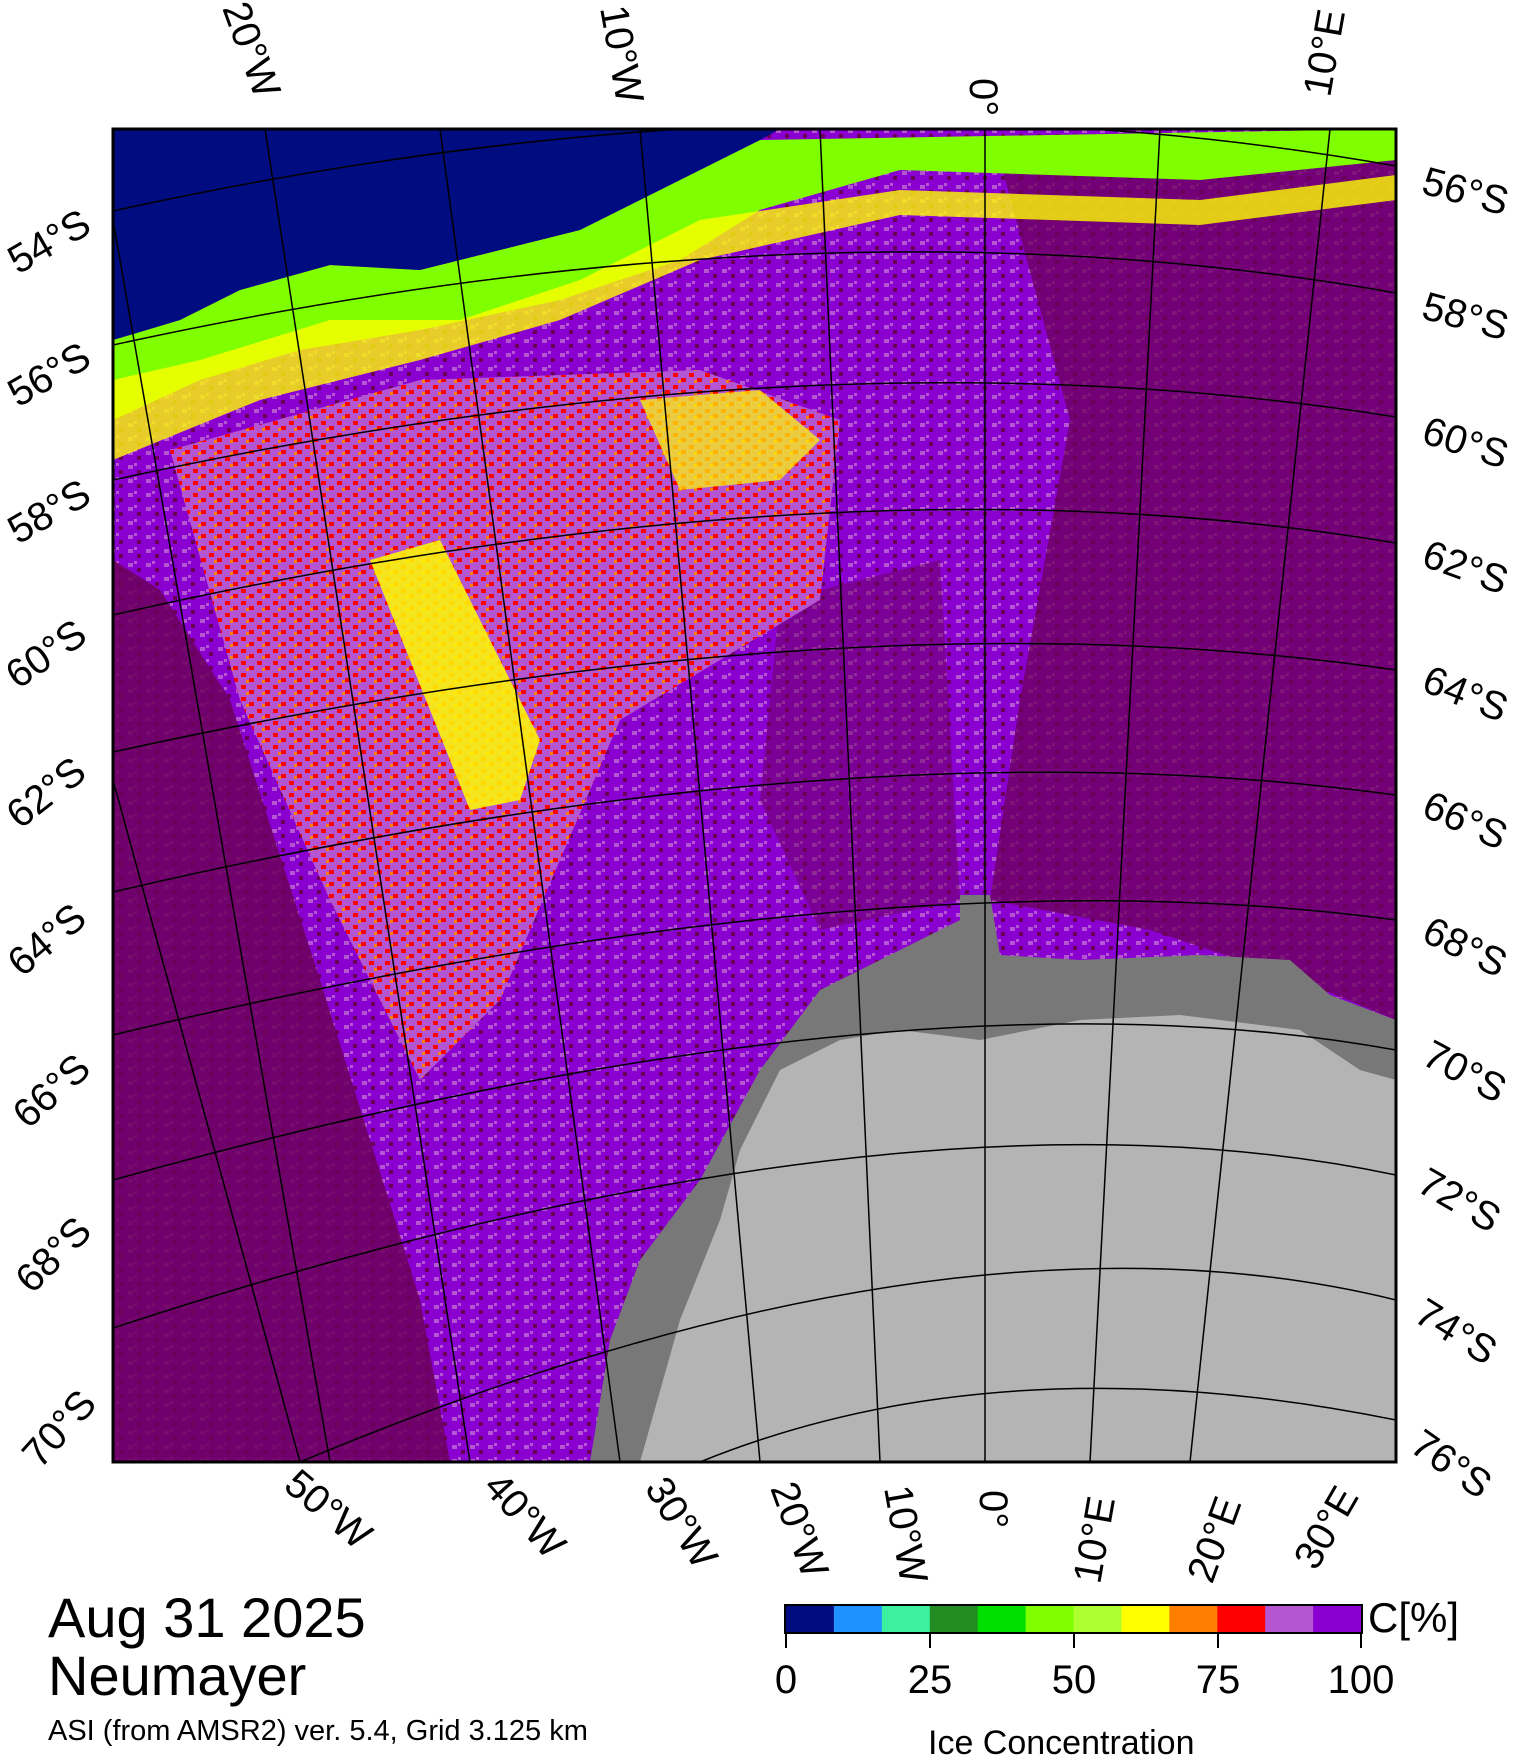 The height and width of the screenshot is (1762, 1518). What do you see at coordinates (681, 1522) in the screenshot?
I see `bottom-tick-label: 30°W` at bounding box center [681, 1522].